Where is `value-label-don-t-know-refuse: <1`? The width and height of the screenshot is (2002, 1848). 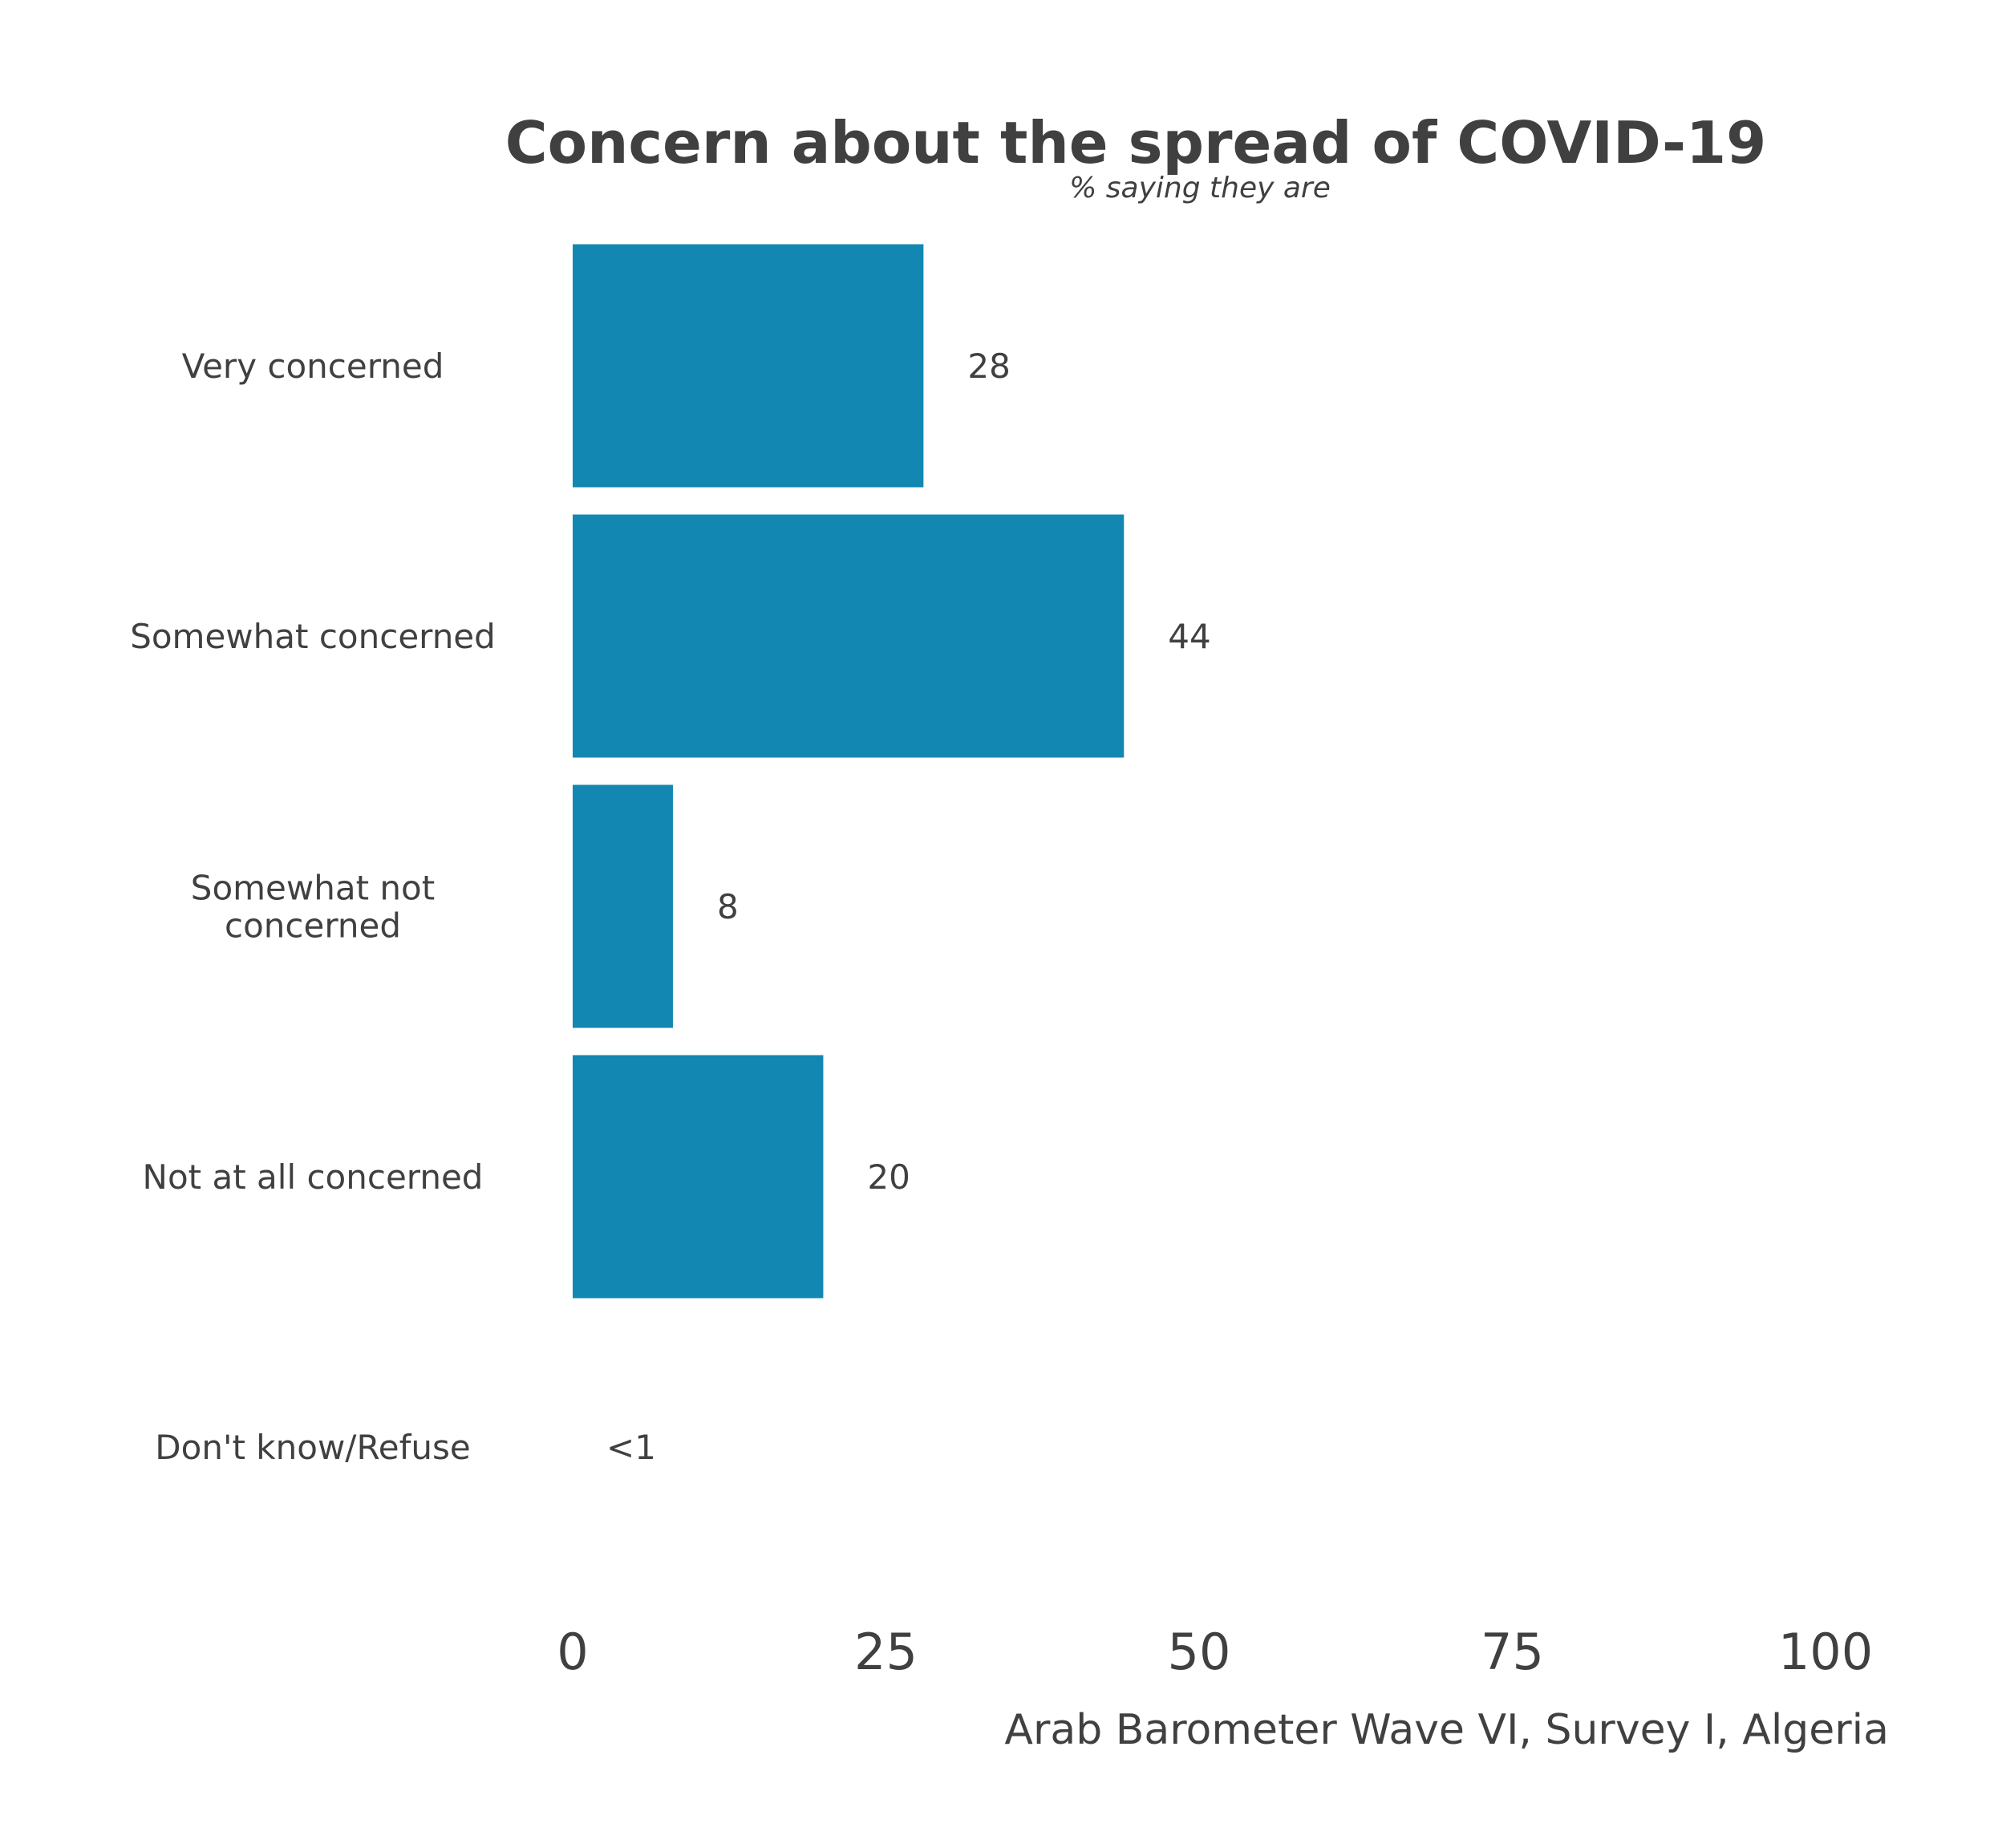
value-label-don-t-know-refuse: <1 is located at coordinates (631, 1447).